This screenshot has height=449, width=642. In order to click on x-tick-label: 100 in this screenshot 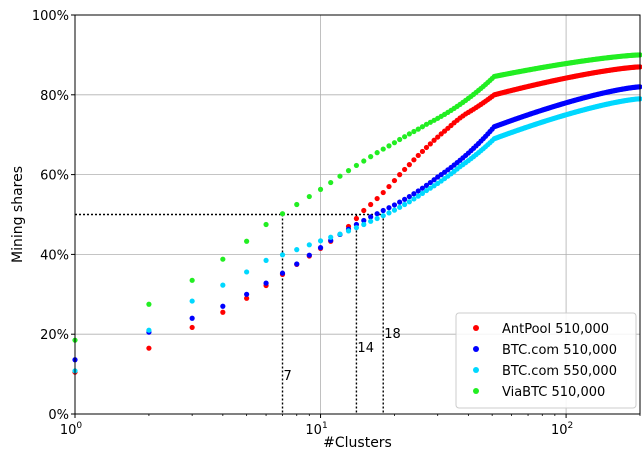, I will do `click(71, 429)`.